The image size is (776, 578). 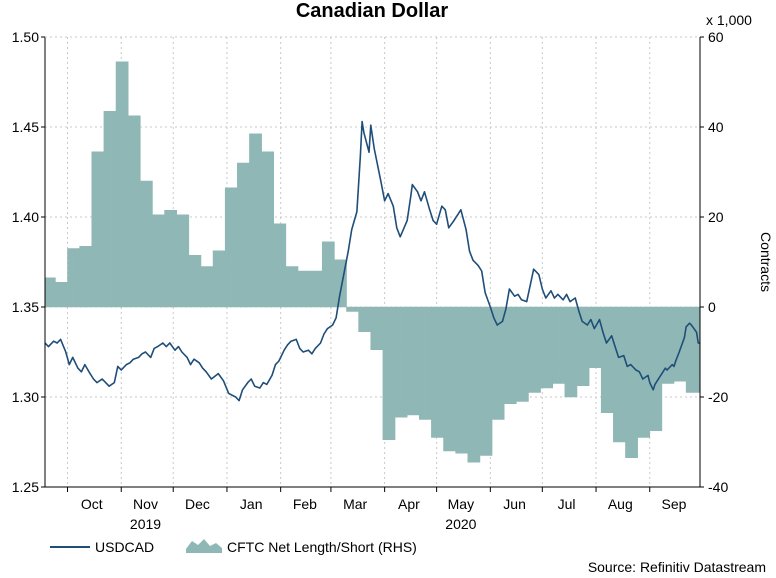 What do you see at coordinates (712, 307) in the screenshot?
I see `right-tick-label: 0` at bounding box center [712, 307].